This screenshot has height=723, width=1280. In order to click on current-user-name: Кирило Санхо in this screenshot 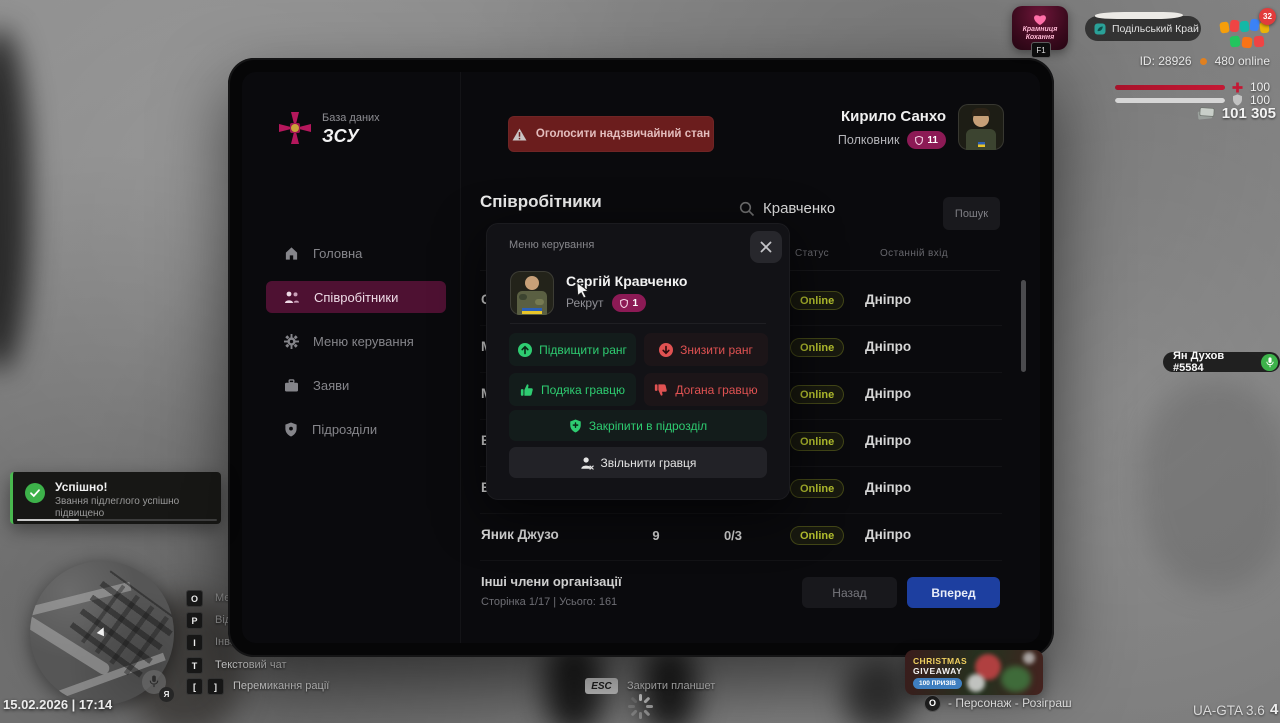, I will do `click(893, 116)`.